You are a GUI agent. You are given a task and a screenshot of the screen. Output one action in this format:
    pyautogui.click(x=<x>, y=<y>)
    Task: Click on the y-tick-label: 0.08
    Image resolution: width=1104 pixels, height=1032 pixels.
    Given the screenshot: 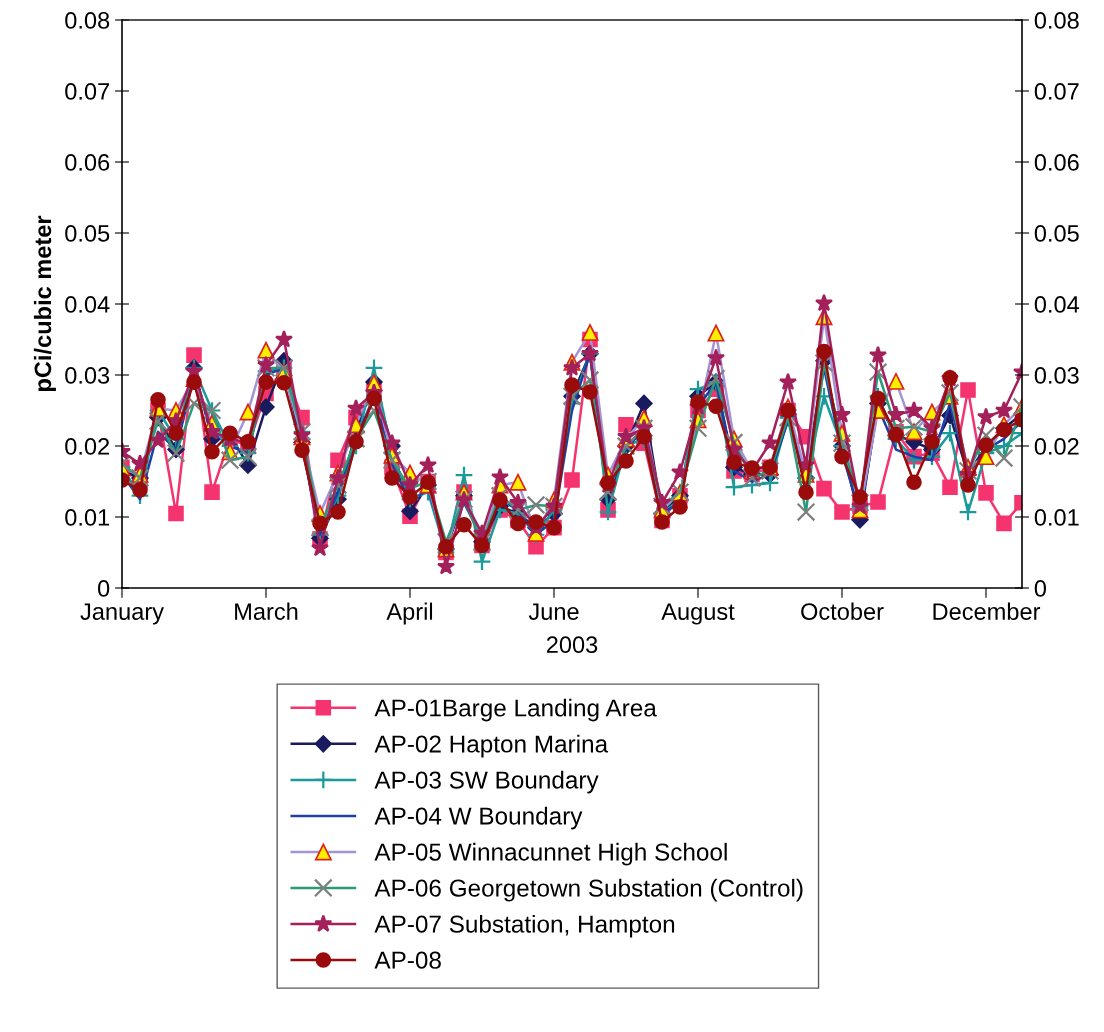 What is the action you would take?
    pyautogui.click(x=87, y=20)
    